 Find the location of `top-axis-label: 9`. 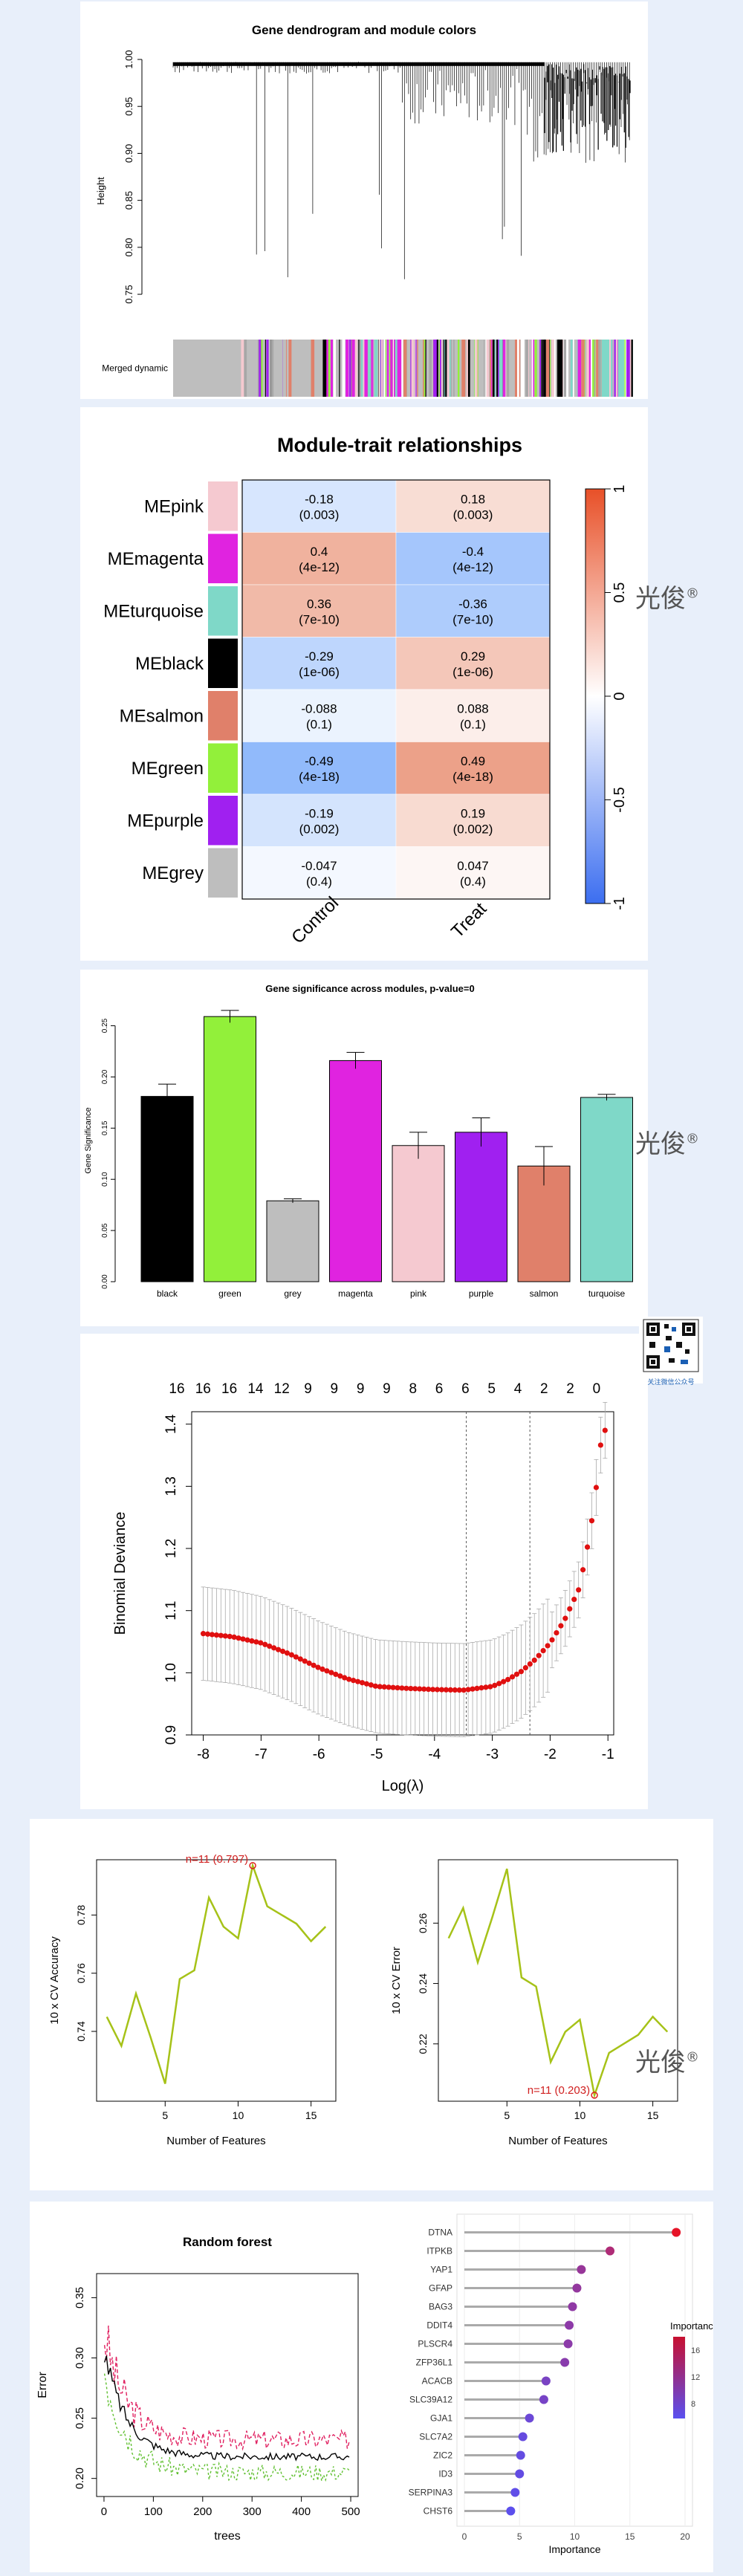

top-axis-label: 9 is located at coordinates (335, 1389).